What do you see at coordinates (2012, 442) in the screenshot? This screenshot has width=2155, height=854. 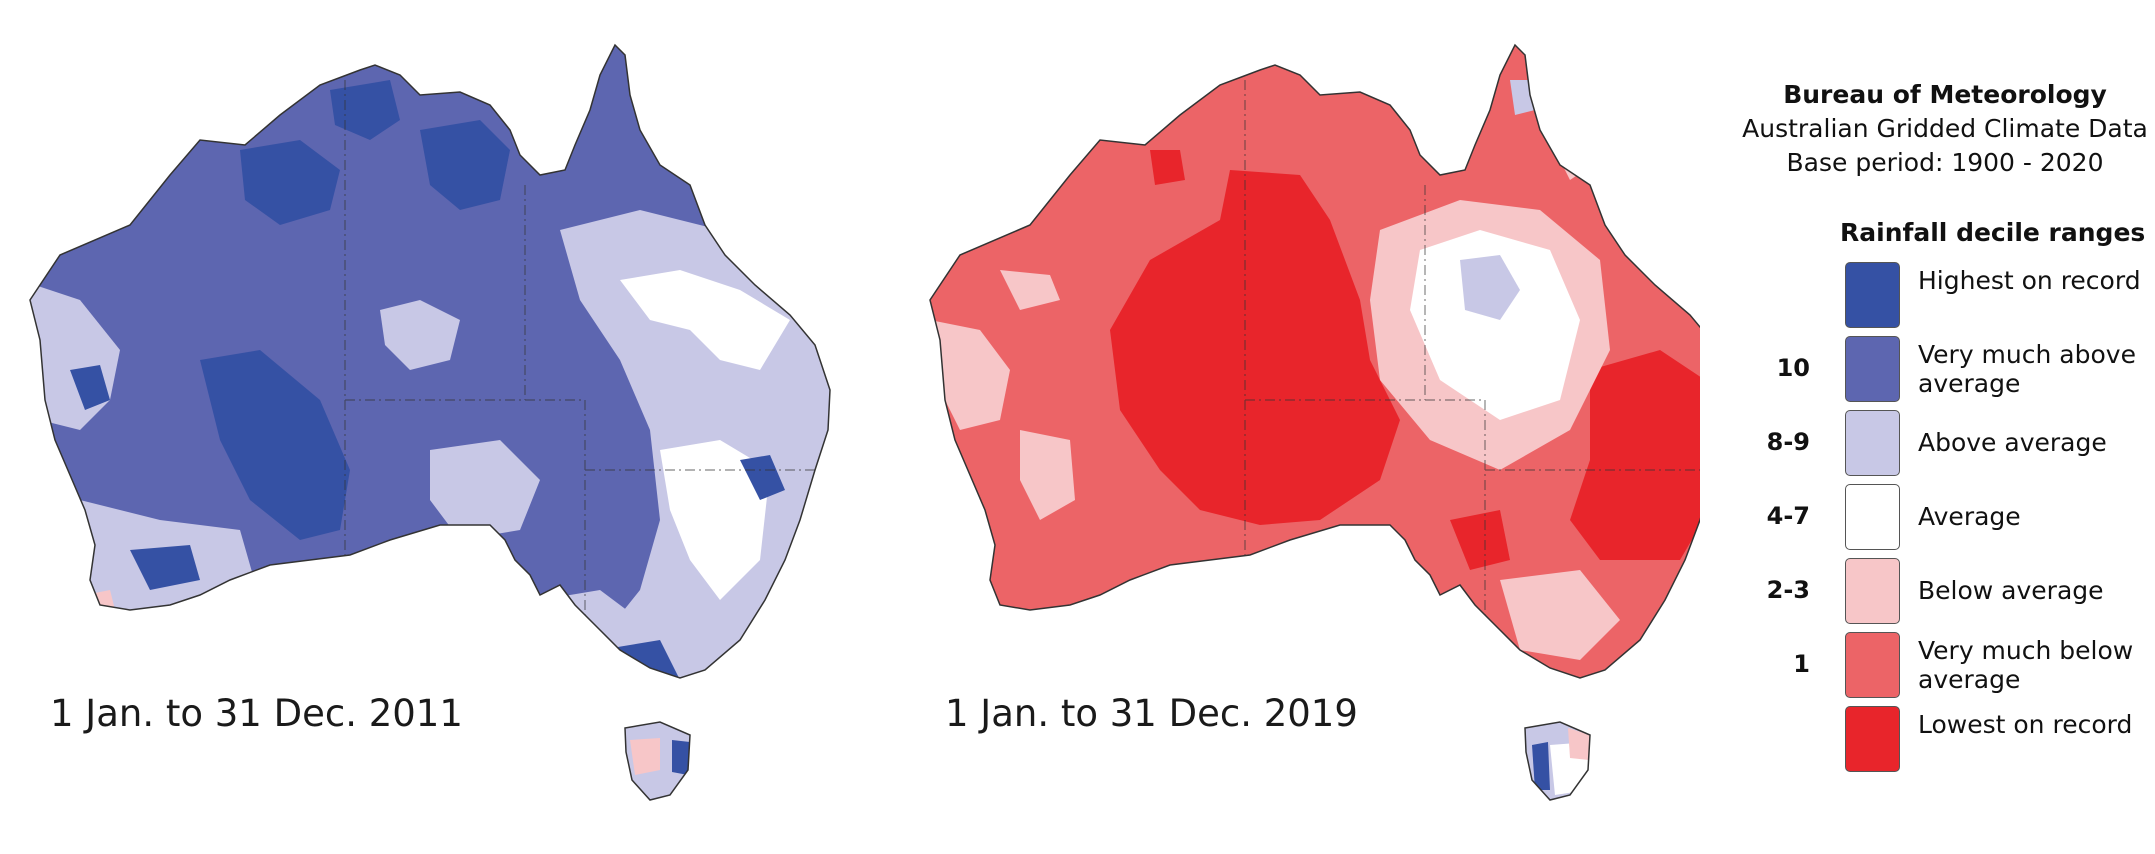 I see `legend-label: Above average` at bounding box center [2012, 442].